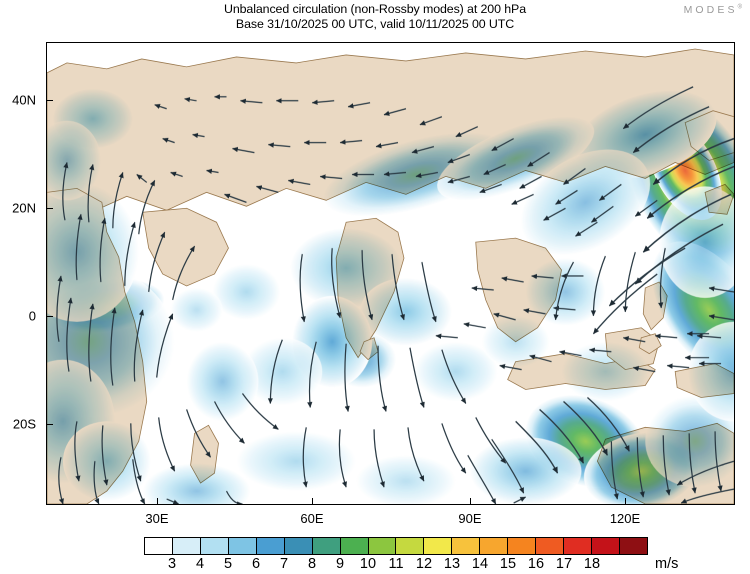  Describe the element at coordinates (508, 564) in the screenshot. I see `colorbar-tick-15: 15` at that location.